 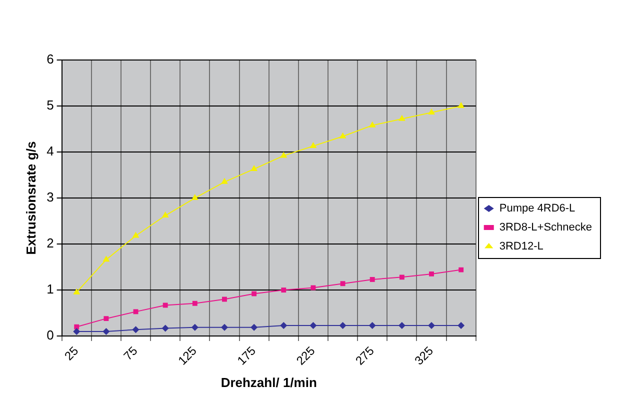 What do you see at coordinates (30, 198) in the screenshot?
I see `y-axis-title: Extrusionsrate g/s` at bounding box center [30, 198].